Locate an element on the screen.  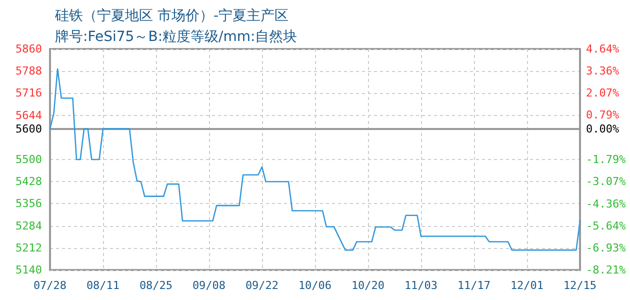
x-tick-label: 09/08 is located at coordinates (209, 285).